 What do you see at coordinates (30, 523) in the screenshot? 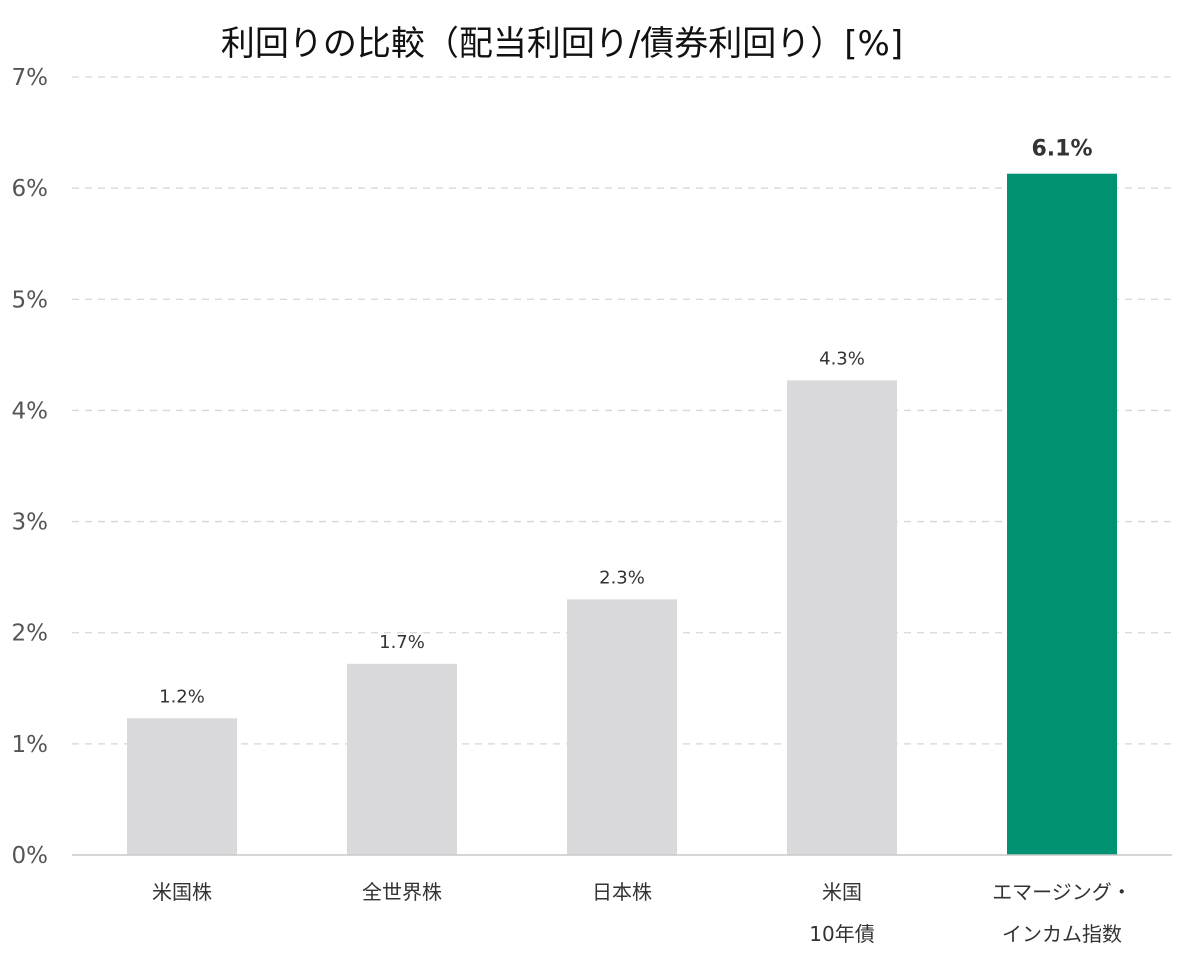
I see `y-tick-label: 3%` at bounding box center [30, 523].